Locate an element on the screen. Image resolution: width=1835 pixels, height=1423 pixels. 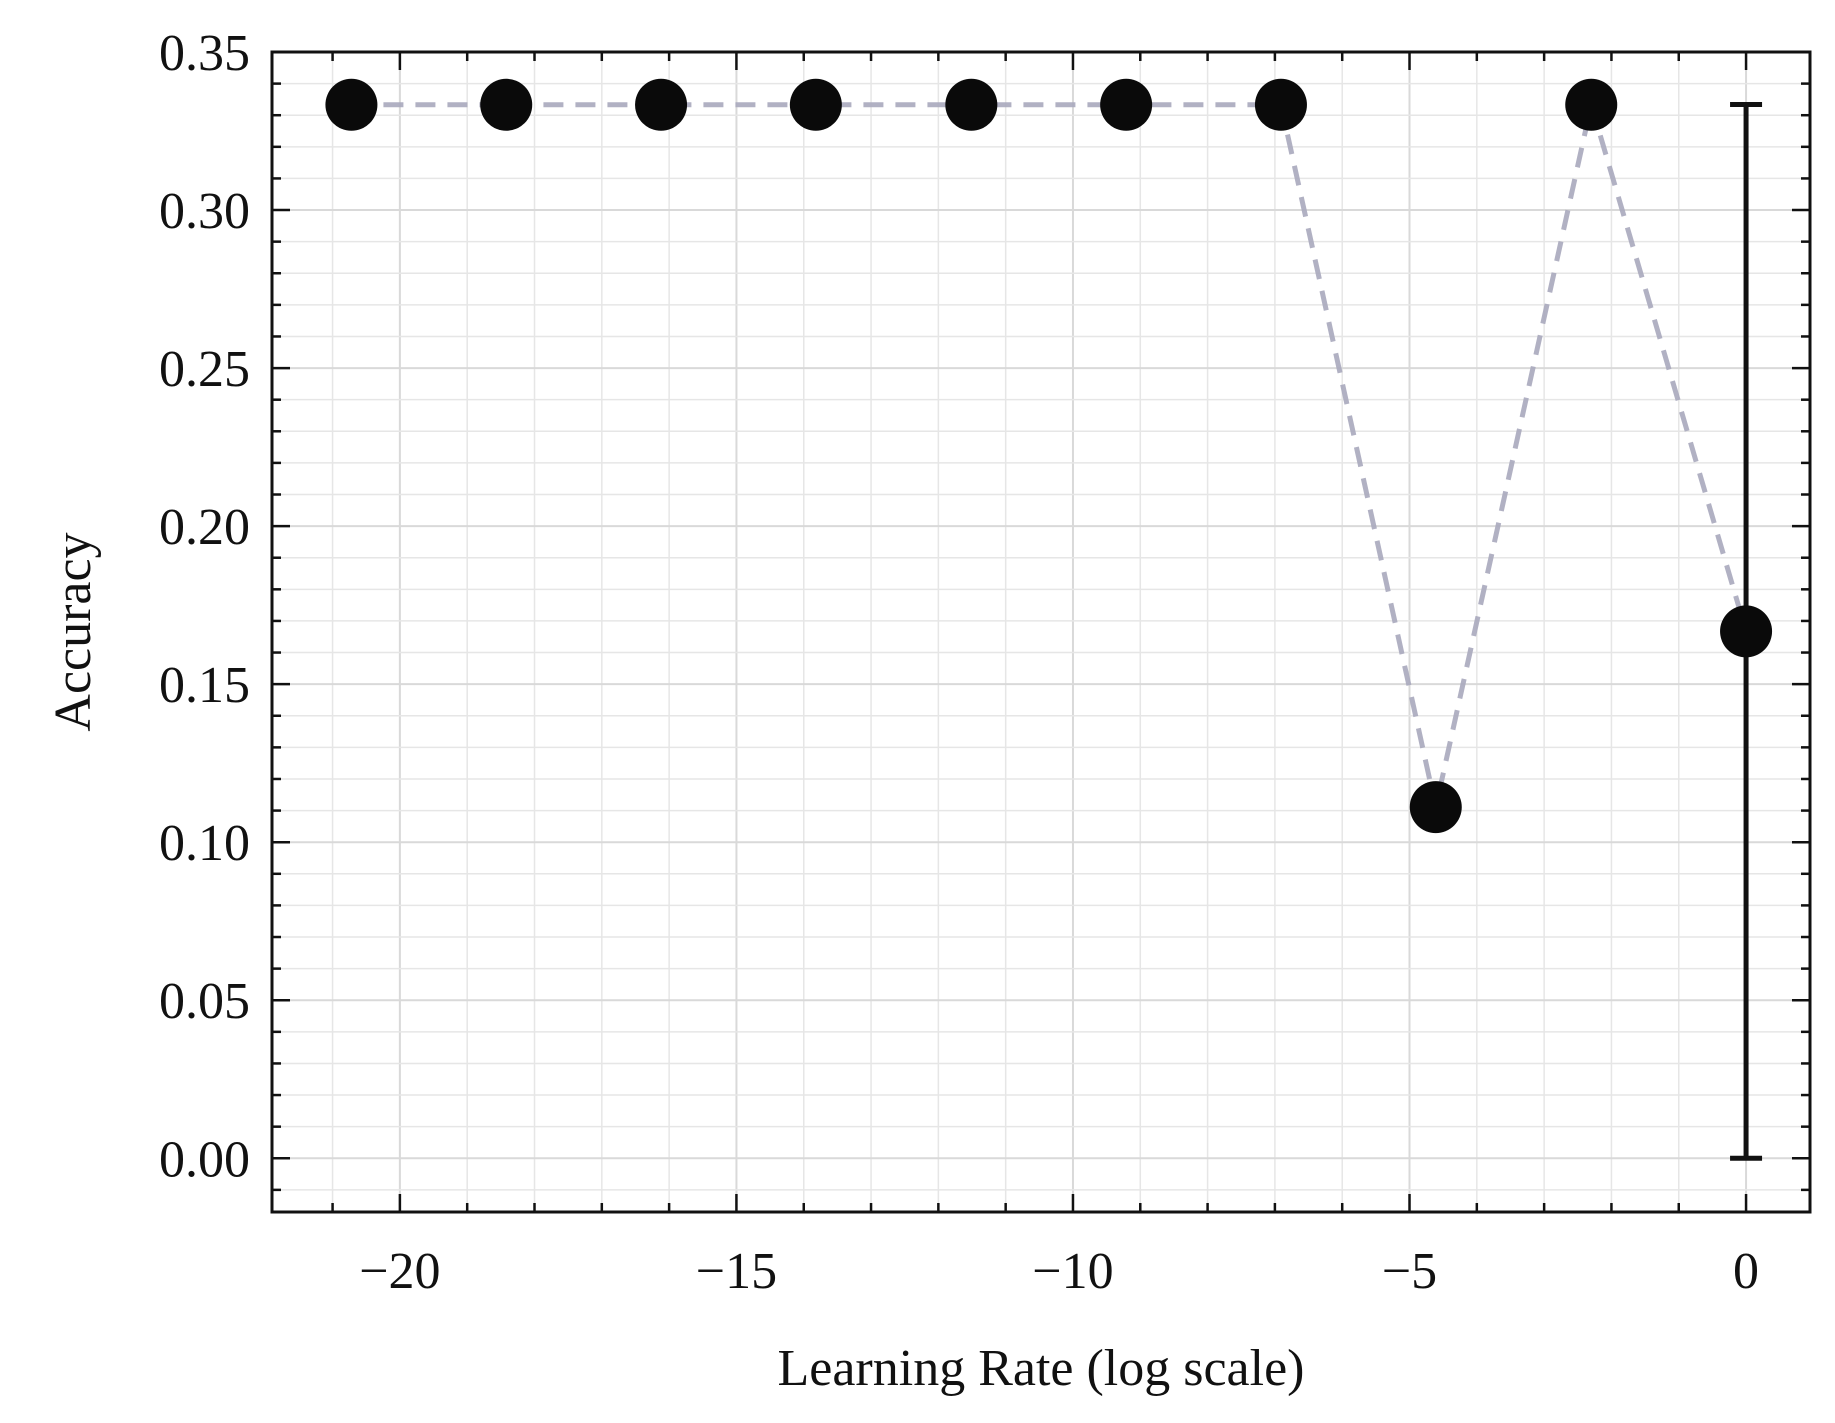
y-axis-title: Accuracy is located at coordinates (73, 631).